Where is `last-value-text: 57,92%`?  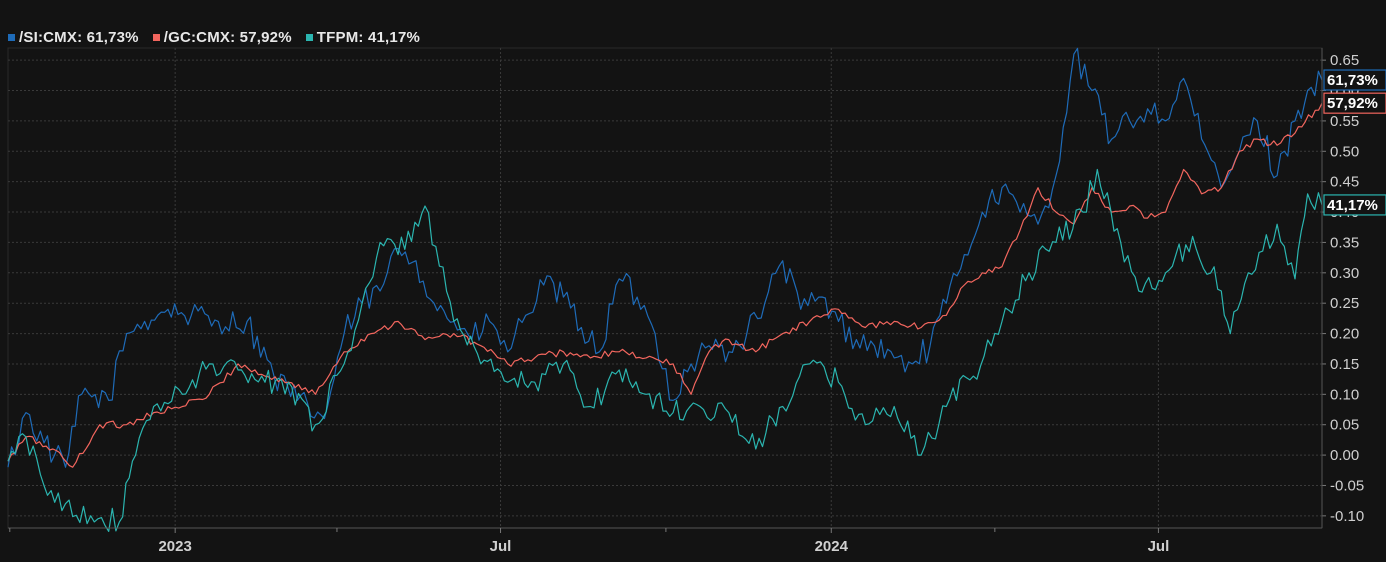
last-value-text: 57,92% is located at coordinates (1352, 103).